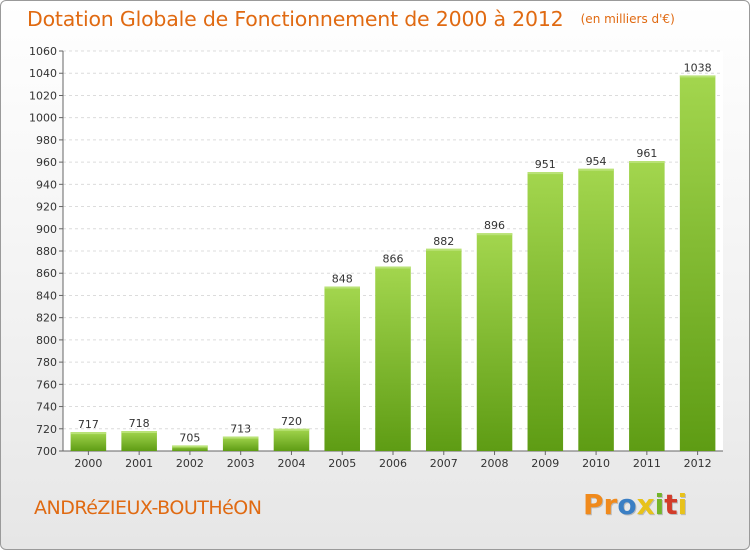 This screenshot has height=550, width=750. What do you see at coordinates (46, 140) in the screenshot?
I see `y-tick-label: 980` at bounding box center [46, 140].